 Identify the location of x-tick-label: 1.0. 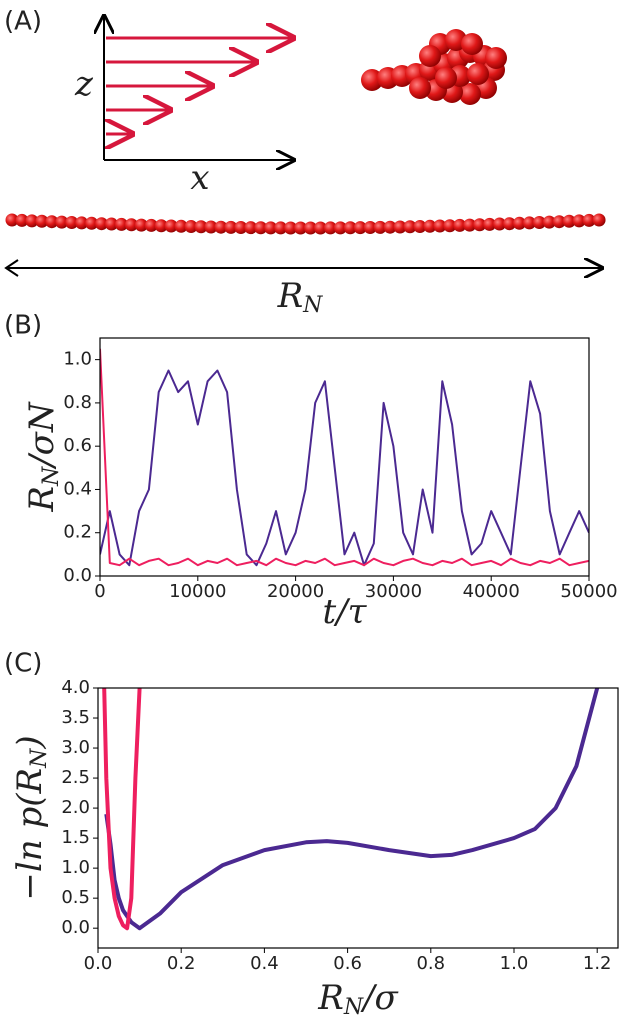
(514, 963).